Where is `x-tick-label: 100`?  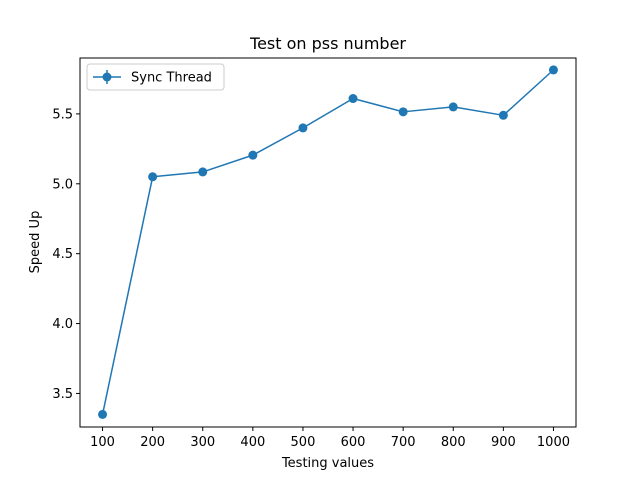 x-tick-label: 100 is located at coordinates (102, 442).